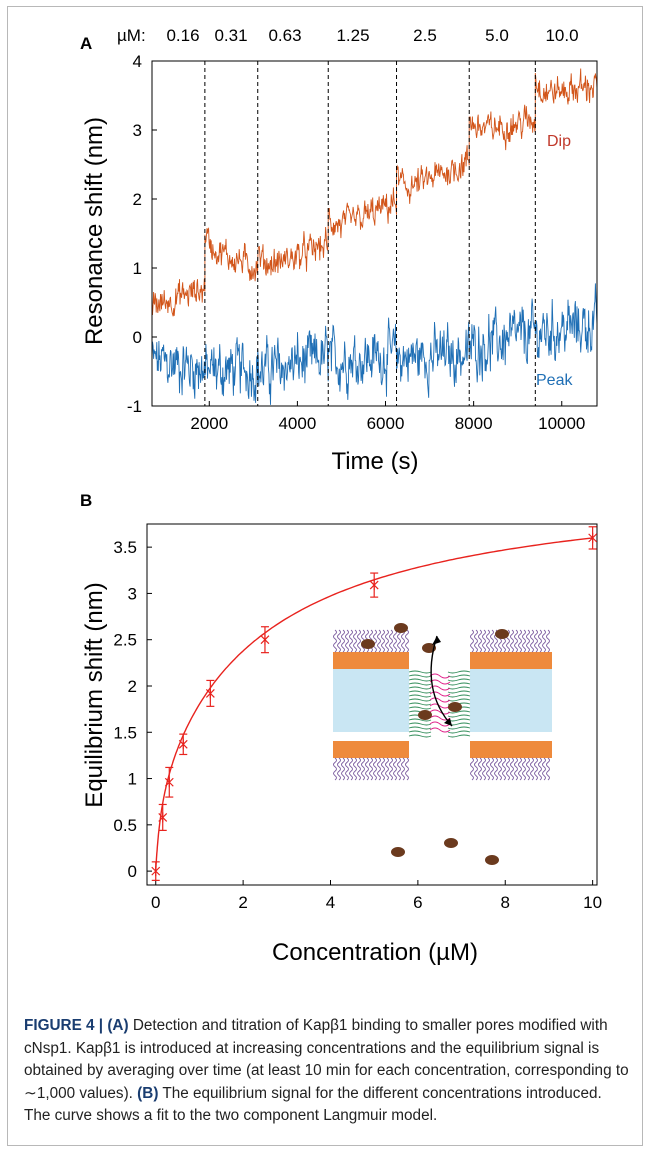 The width and height of the screenshot is (651, 1157). Describe the element at coordinates (125, 640) in the screenshot. I see `y-tick-label: 2.5` at that location.